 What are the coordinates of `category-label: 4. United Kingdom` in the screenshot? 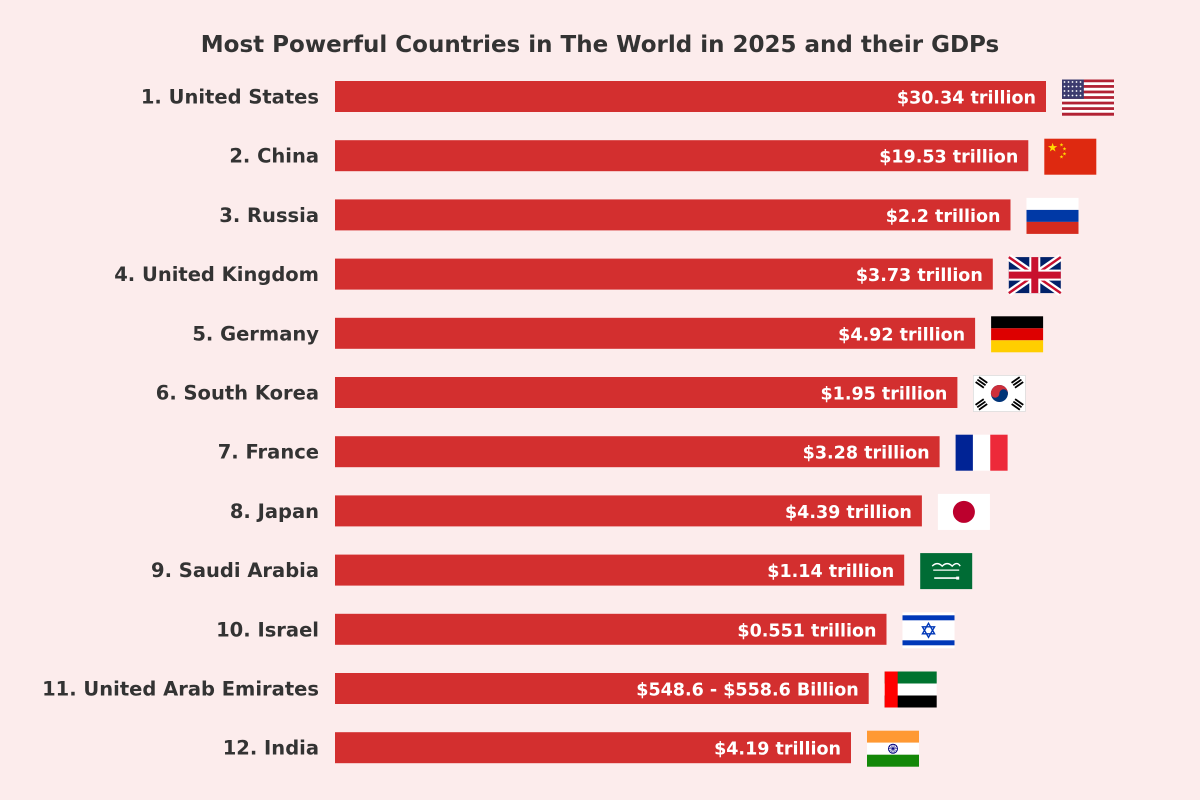 It's located at (216, 274).